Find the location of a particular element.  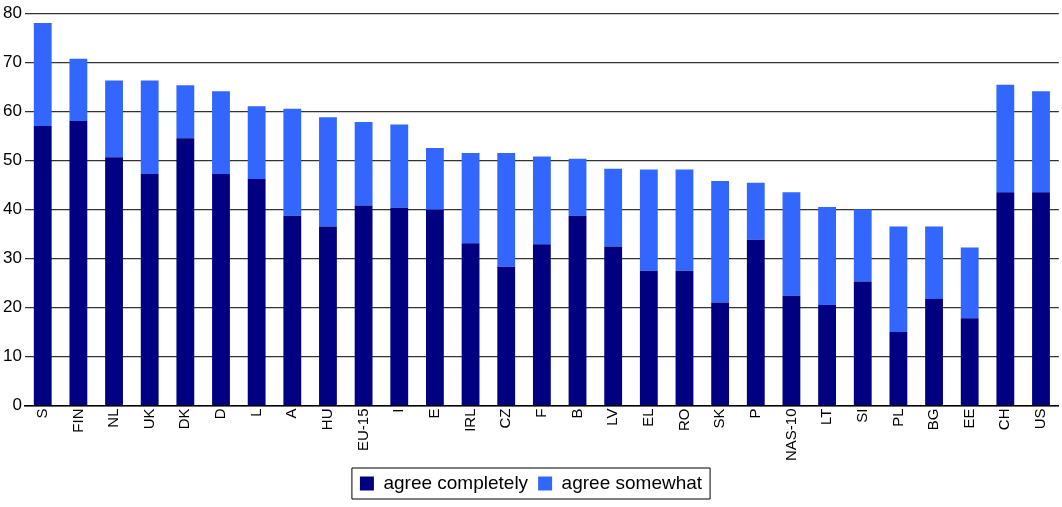

x-tick-label: EU-15 is located at coordinates (362, 430).